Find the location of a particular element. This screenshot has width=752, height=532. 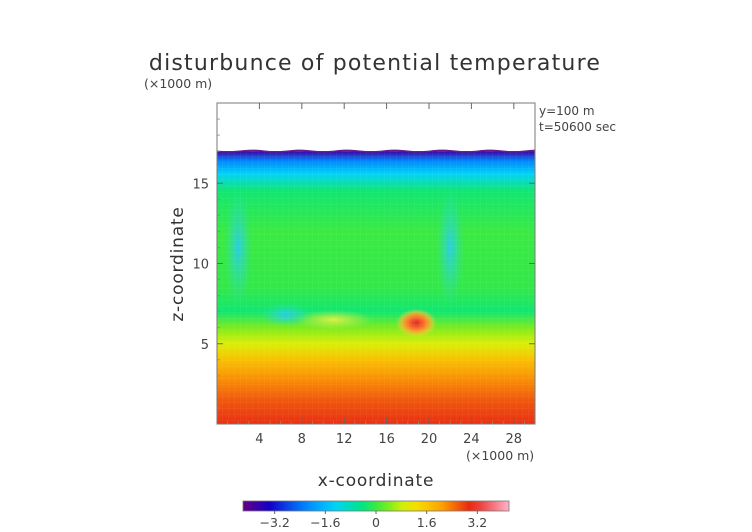

colorbar-ticks: −3.2 −1.6 0 1.6 3.2 is located at coordinates (373, 520).